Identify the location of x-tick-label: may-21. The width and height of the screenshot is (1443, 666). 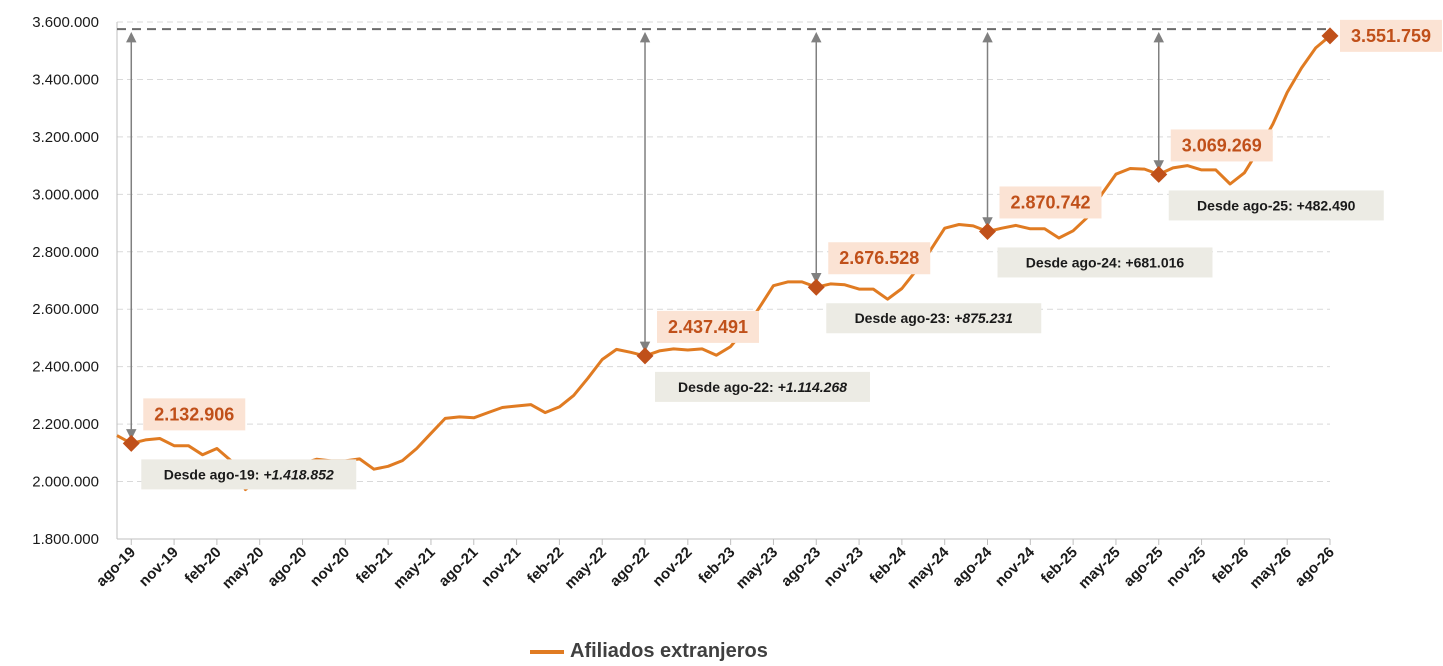
(414, 568).